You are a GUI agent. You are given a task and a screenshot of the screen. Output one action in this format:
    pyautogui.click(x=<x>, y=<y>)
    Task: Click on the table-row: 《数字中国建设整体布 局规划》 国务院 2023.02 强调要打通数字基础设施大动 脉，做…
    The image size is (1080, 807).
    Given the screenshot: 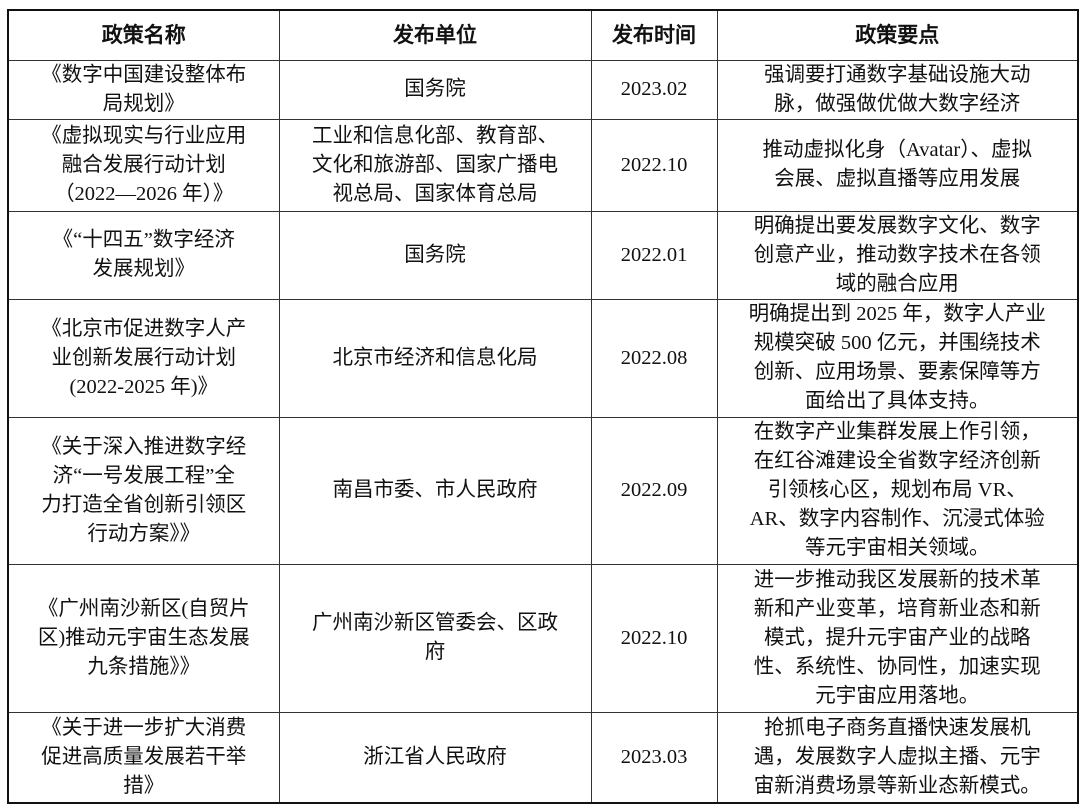 What is the action you would take?
    pyautogui.click(x=543, y=89)
    